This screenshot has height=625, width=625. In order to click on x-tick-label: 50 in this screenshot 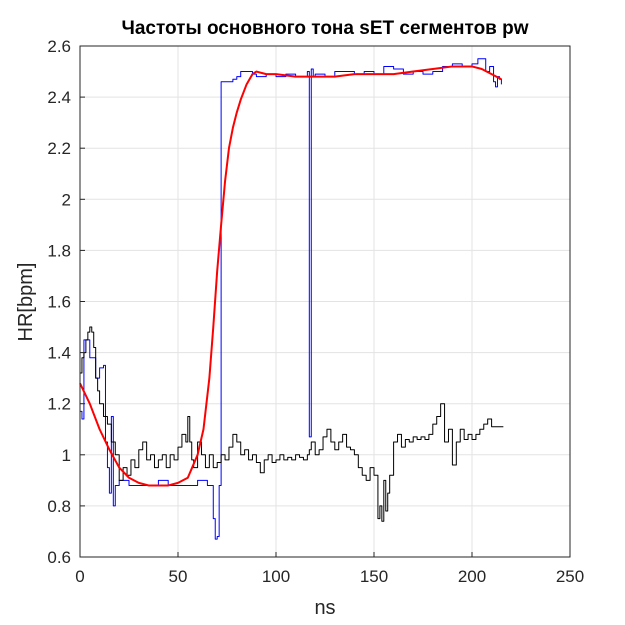, I will do `click(178, 576)`.